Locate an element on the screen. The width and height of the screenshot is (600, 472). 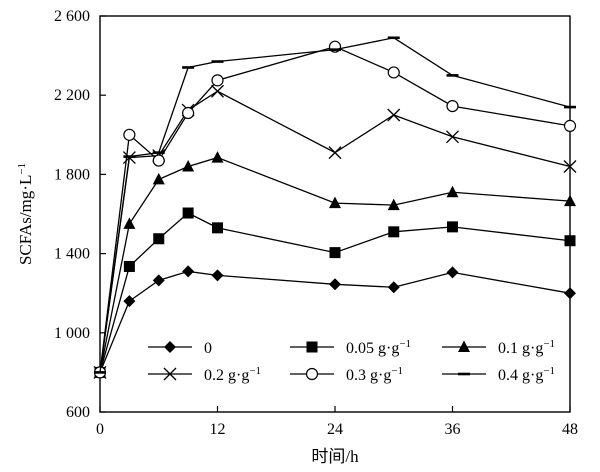
legend-item: 0.05 g·g−1 is located at coordinates (350, 347).